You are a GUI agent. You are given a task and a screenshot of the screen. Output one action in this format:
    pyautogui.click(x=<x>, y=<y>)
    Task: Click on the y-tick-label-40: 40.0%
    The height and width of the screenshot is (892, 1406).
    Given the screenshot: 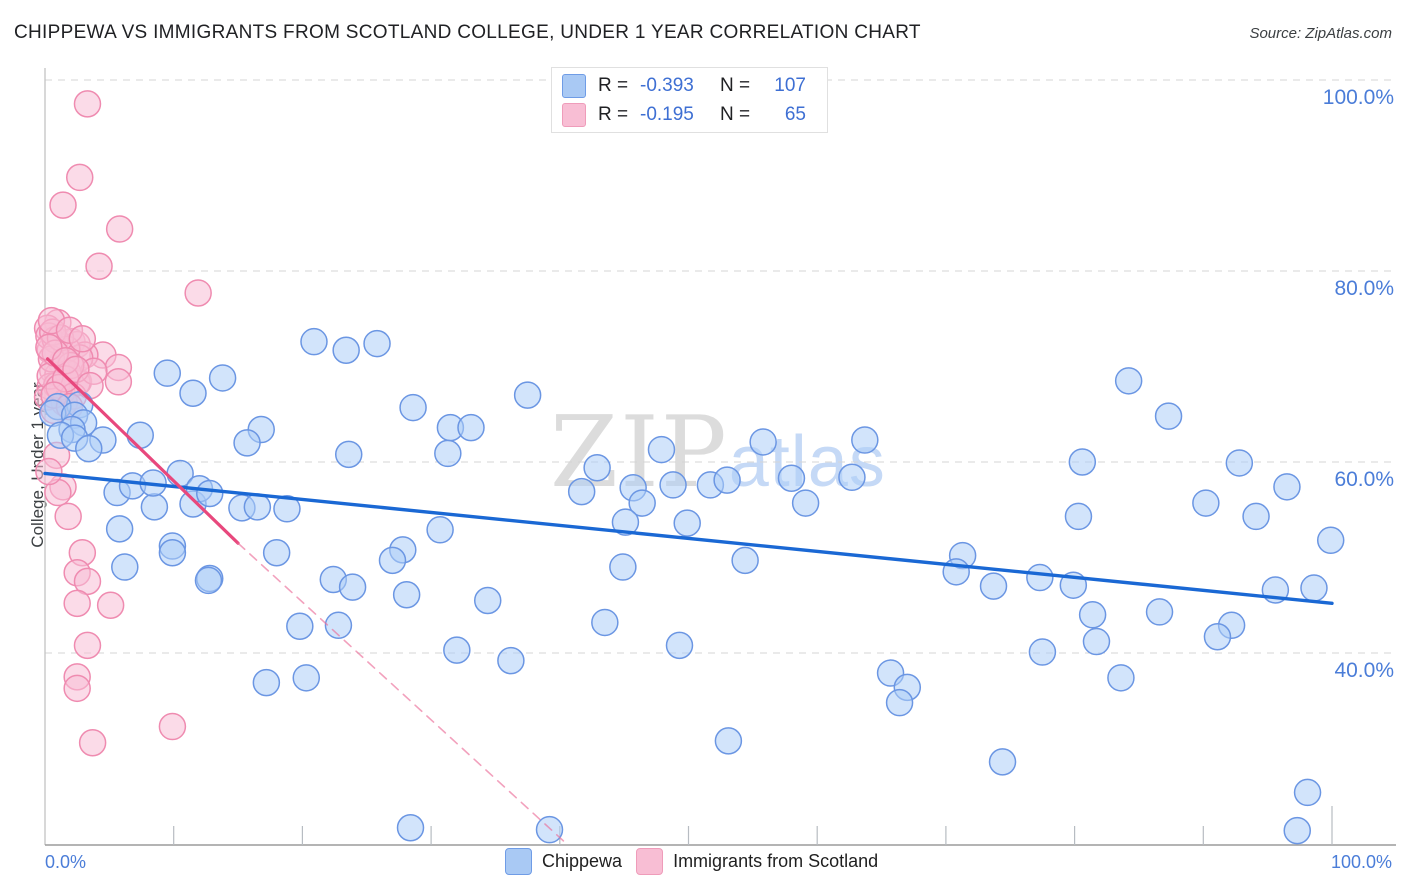 What is the action you would take?
    pyautogui.click(x=1364, y=670)
    